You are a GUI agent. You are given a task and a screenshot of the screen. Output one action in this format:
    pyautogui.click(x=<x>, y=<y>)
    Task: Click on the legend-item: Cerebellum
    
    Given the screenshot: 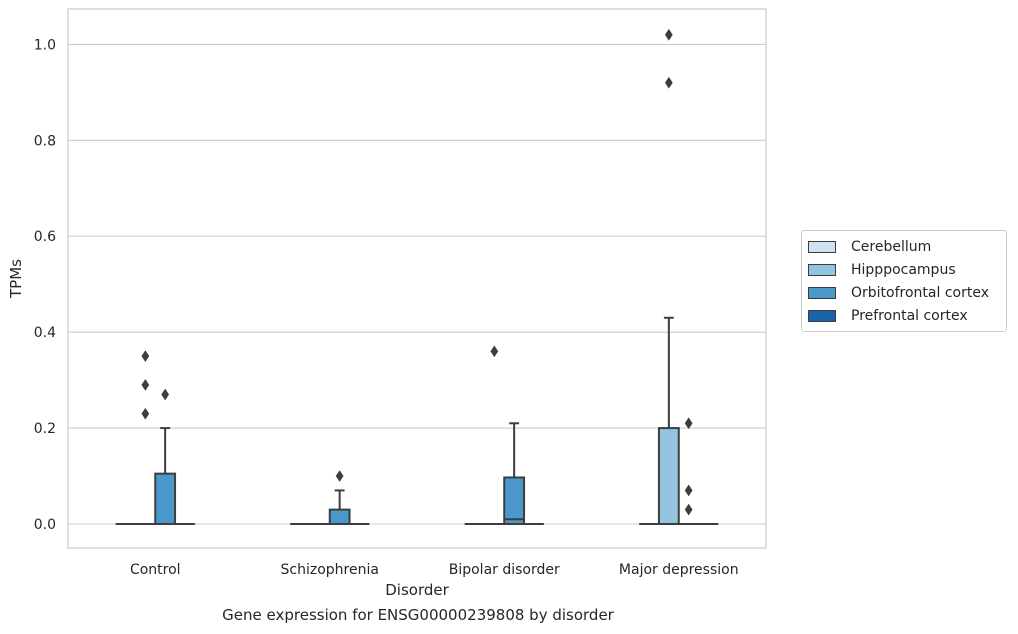 What is the action you would take?
    pyautogui.click(x=904, y=246)
    